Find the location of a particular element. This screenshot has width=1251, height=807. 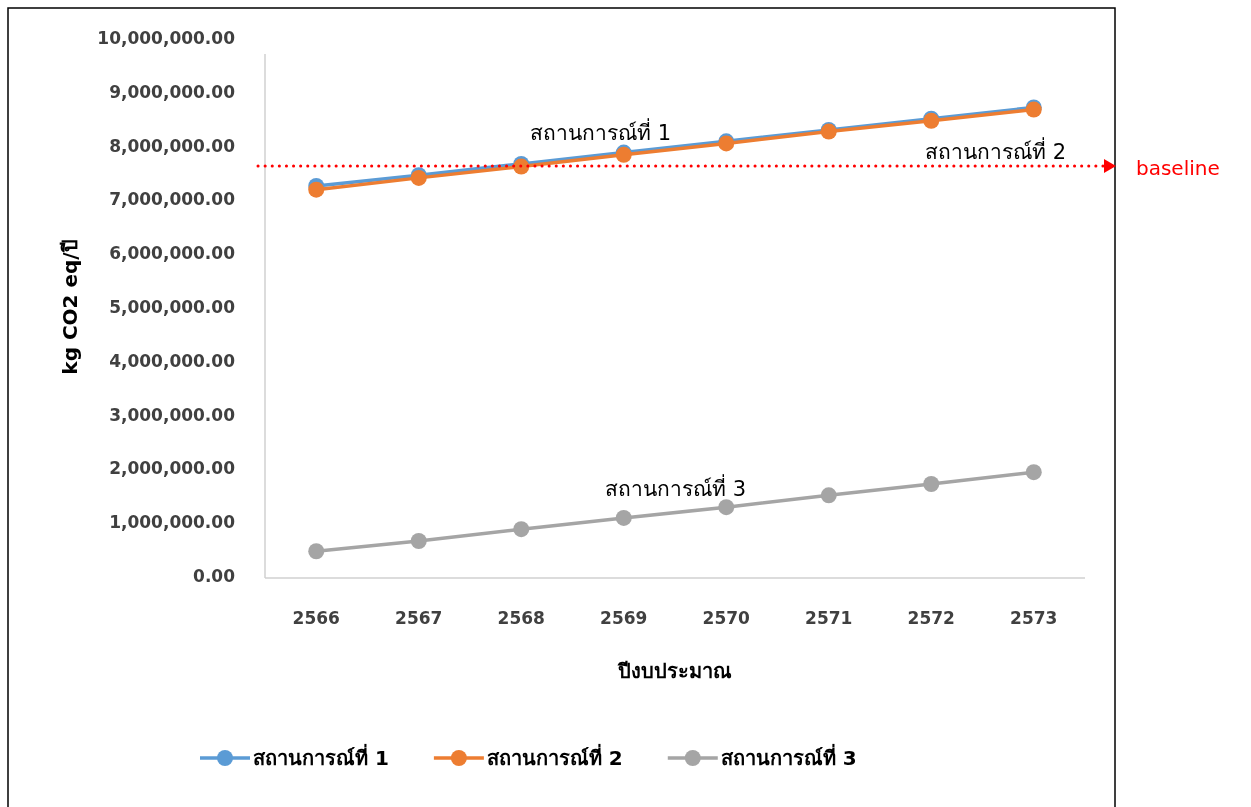

annotation: สถานการณ์ที่ 3 is located at coordinates (676, 487).